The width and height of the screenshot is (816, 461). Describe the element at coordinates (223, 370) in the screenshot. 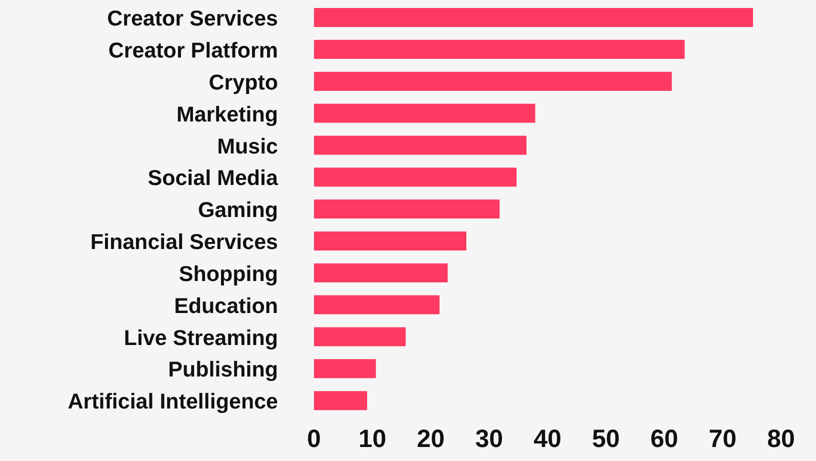

I see `y-tick-label: Publishing` at that location.